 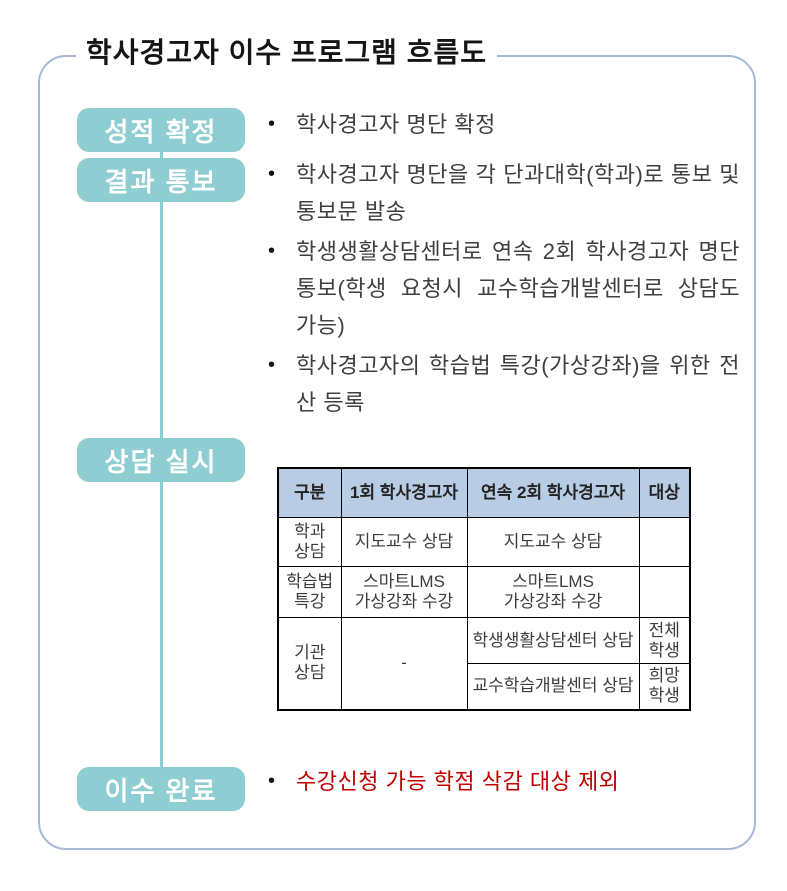 I want to click on list-item: • 학사경고자의 학습법 특강(가상강좌)을 위한 전산 등록, so click(x=504, y=384).